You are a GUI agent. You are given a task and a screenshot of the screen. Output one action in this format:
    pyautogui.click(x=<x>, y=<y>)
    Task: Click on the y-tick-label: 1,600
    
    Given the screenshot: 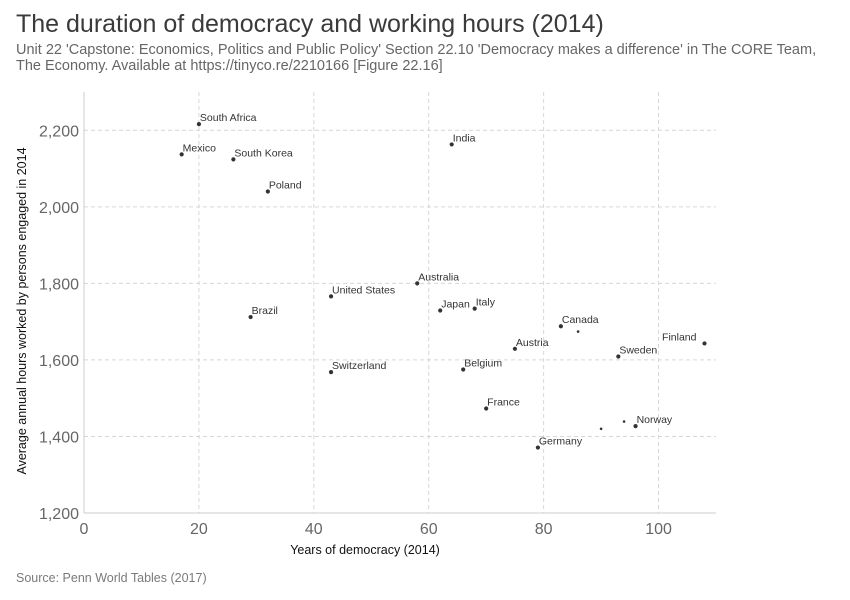 What is the action you would take?
    pyautogui.click(x=59, y=361)
    